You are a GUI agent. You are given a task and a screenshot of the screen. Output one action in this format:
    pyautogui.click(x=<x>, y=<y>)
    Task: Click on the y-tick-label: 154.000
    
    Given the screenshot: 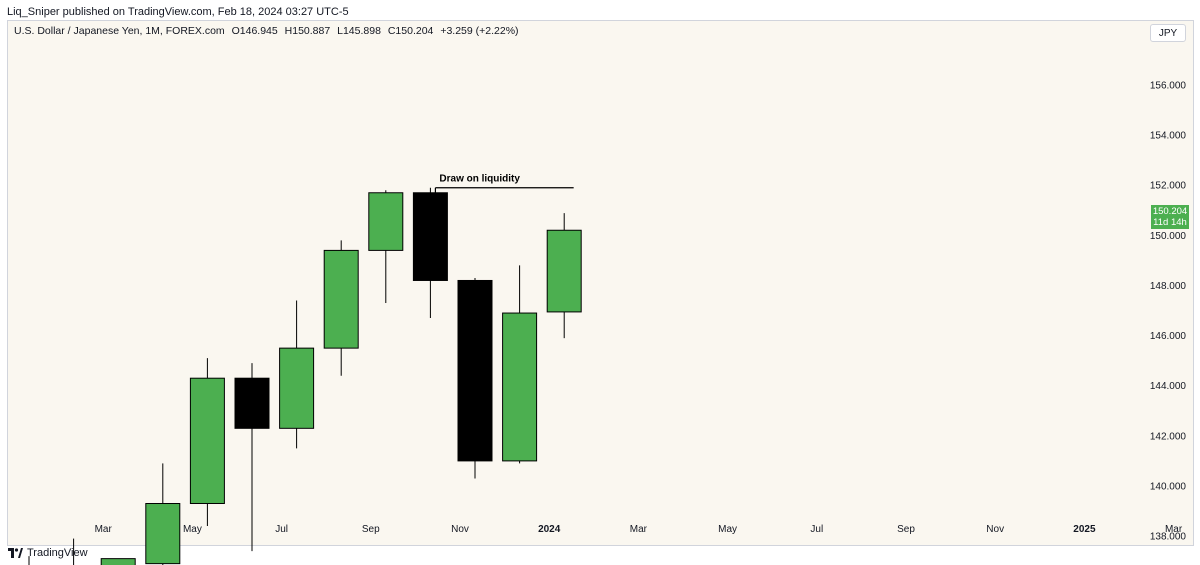 What is the action you would take?
    pyautogui.click(x=1168, y=136)
    